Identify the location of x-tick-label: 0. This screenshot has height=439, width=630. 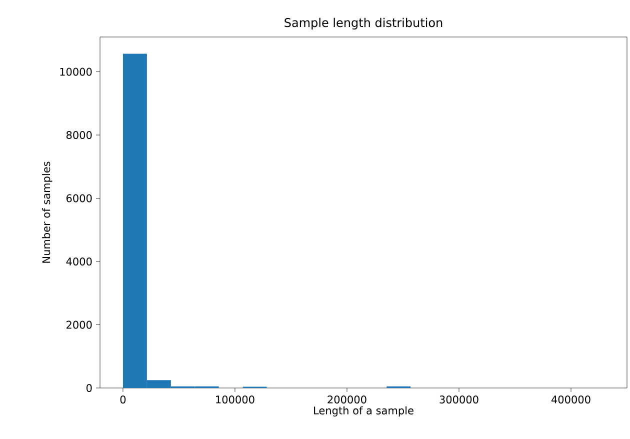
(123, 400).